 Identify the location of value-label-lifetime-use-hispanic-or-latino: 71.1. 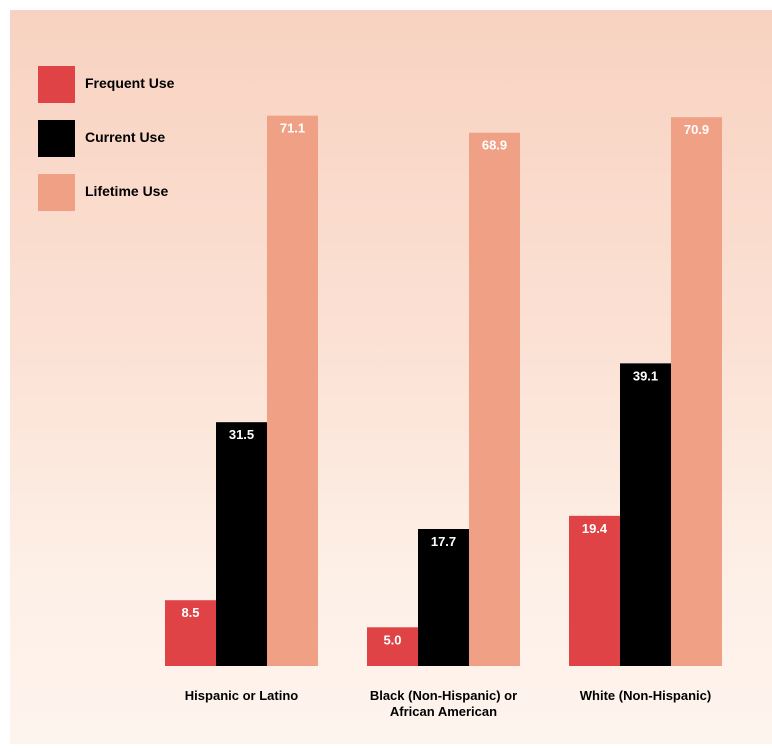
(292, 128).